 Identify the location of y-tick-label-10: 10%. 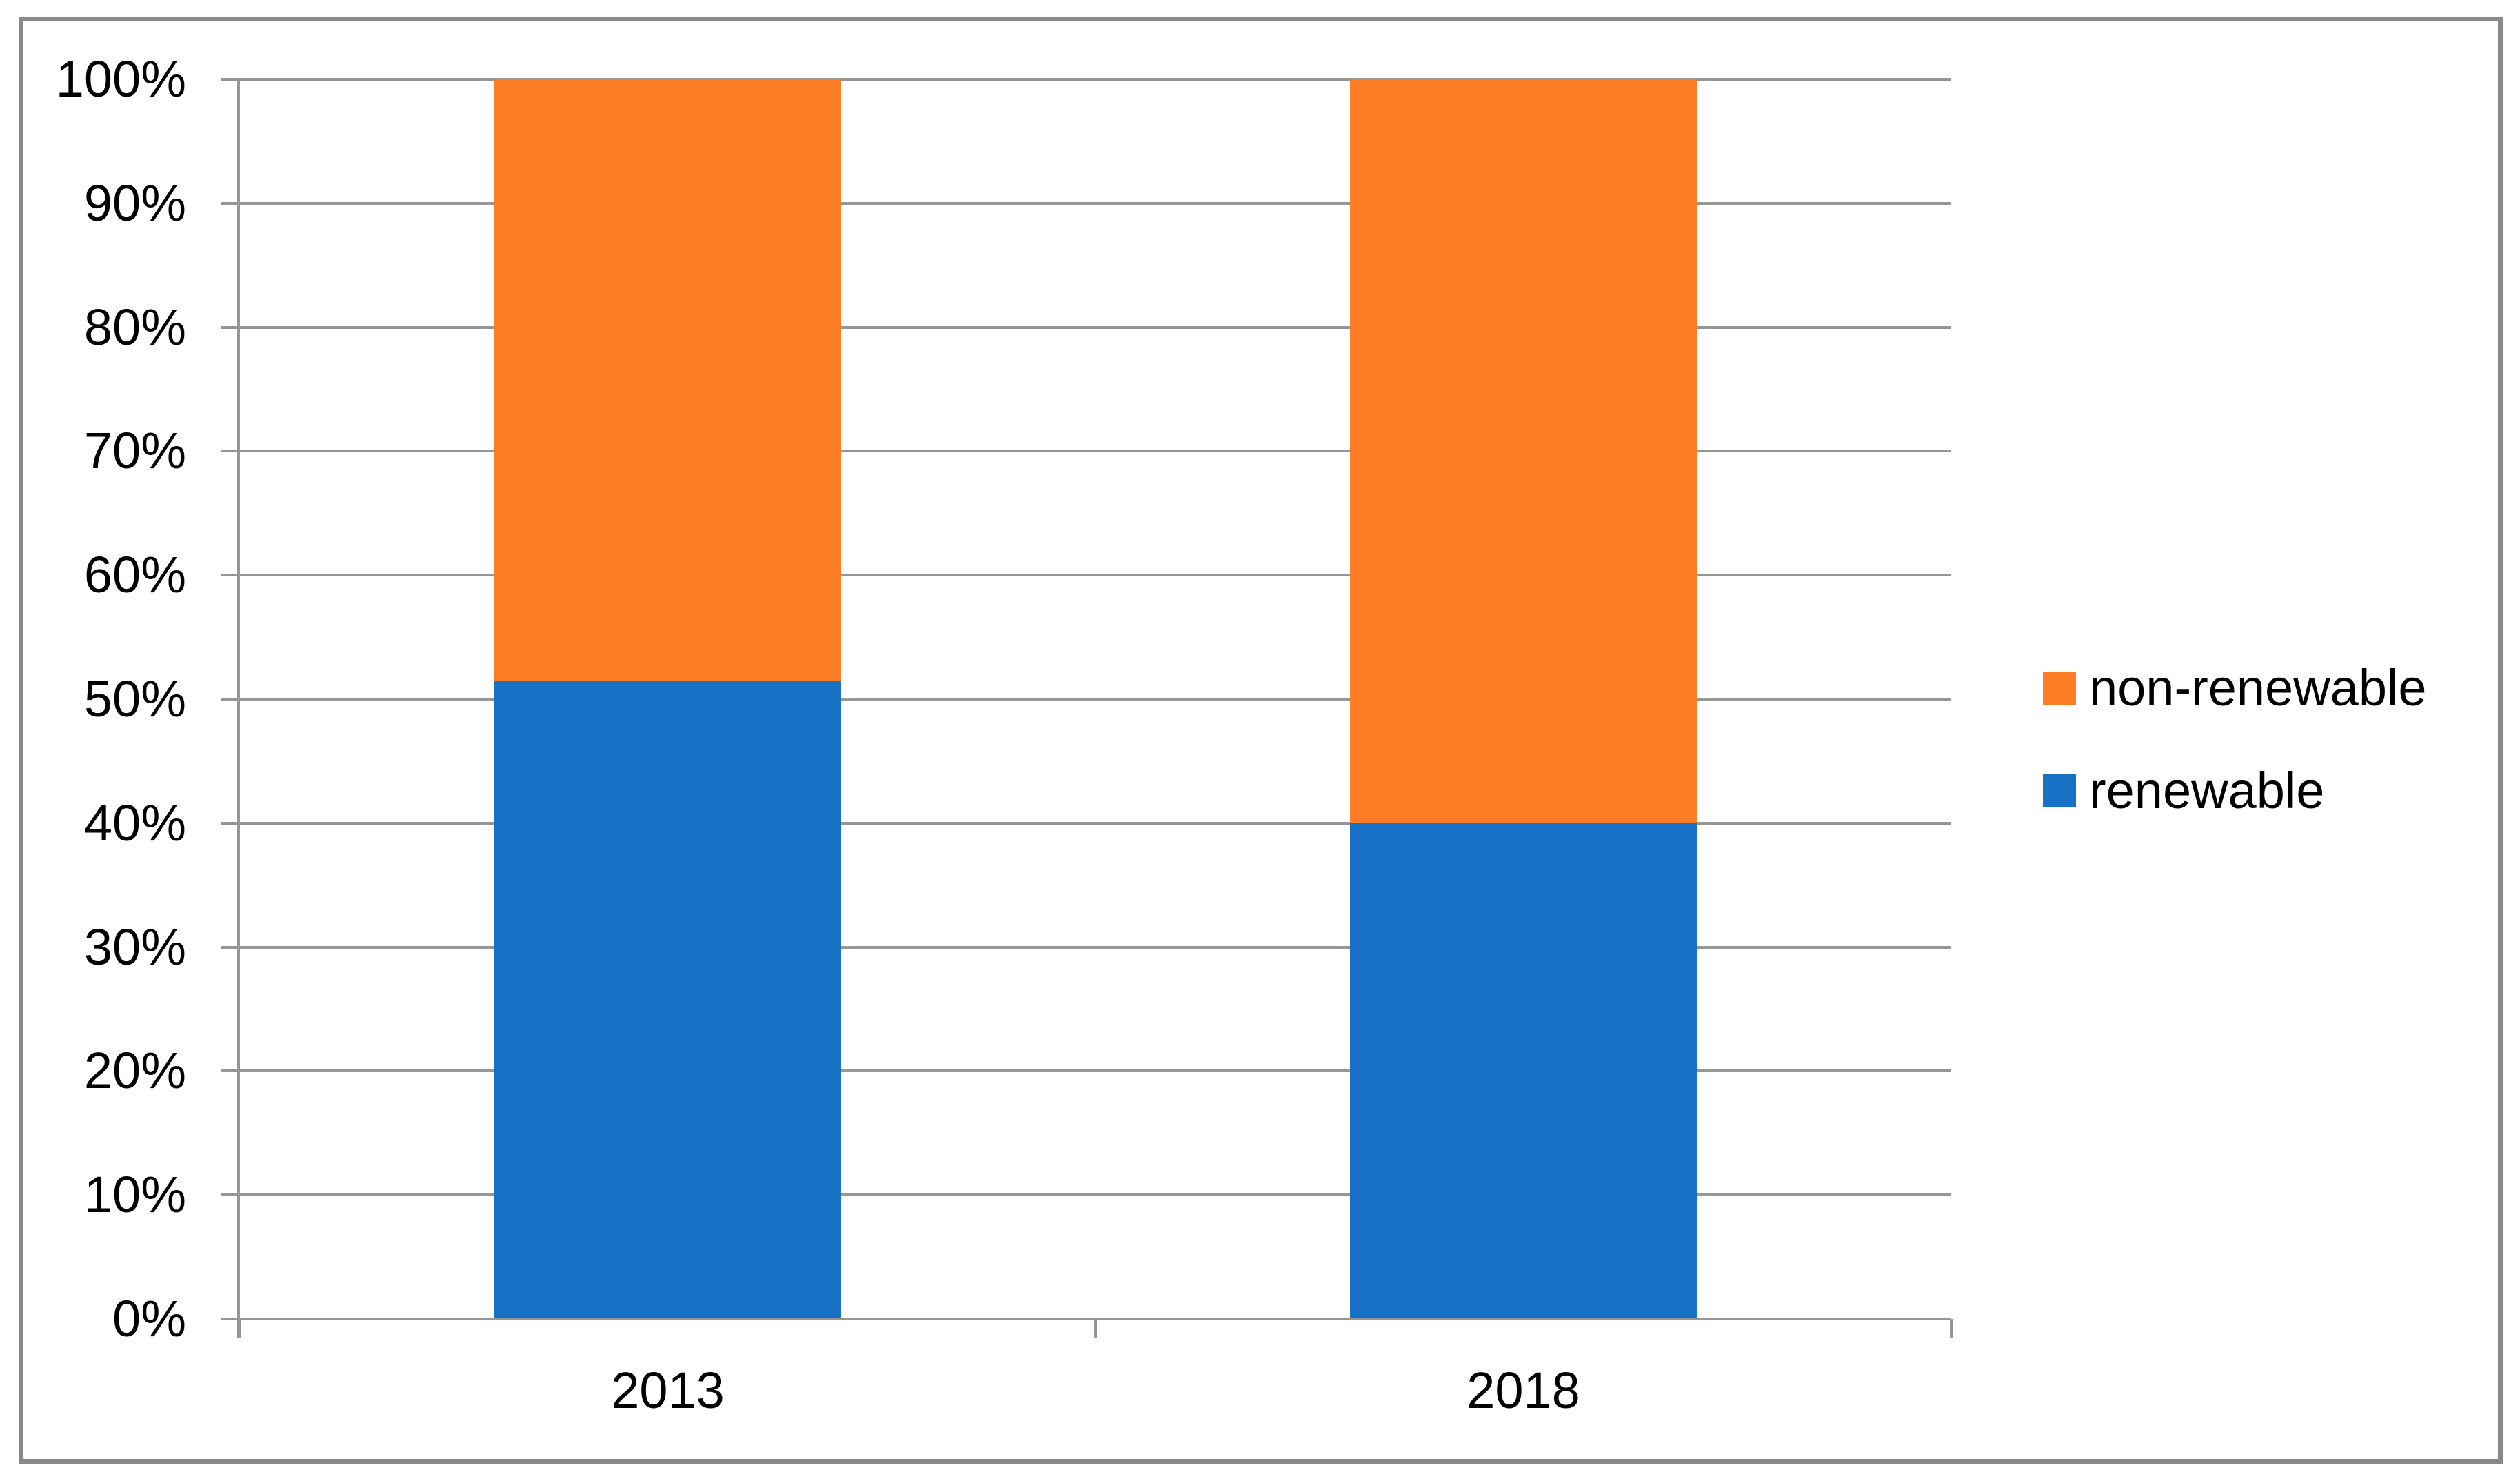
(134, 1195).